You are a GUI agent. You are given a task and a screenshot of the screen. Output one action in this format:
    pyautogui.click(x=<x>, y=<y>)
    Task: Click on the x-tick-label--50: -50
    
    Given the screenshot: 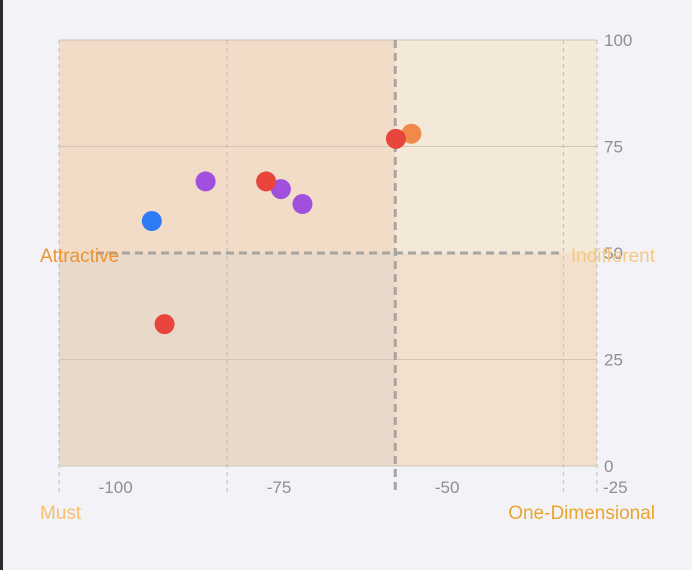 What is the action you would take?
    pyautogui.click(x=447, y=487)
    